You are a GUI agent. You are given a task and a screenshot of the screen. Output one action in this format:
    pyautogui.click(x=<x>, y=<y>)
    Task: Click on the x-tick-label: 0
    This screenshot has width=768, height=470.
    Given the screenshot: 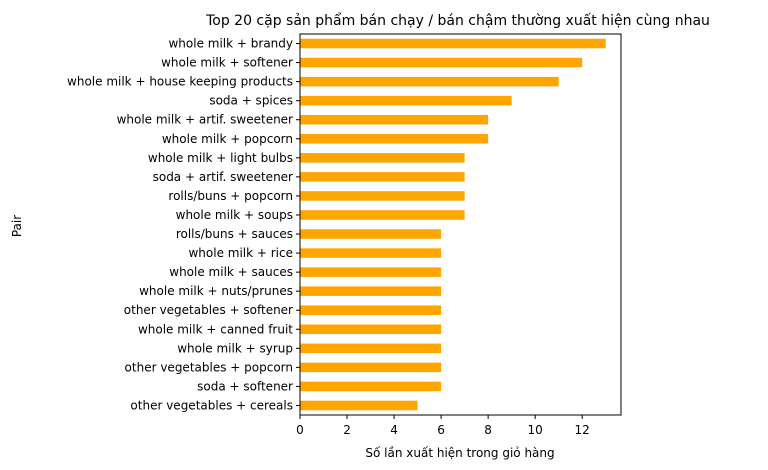 What is the action you would take?
    pyautogui.click(x=300, y=430)
    